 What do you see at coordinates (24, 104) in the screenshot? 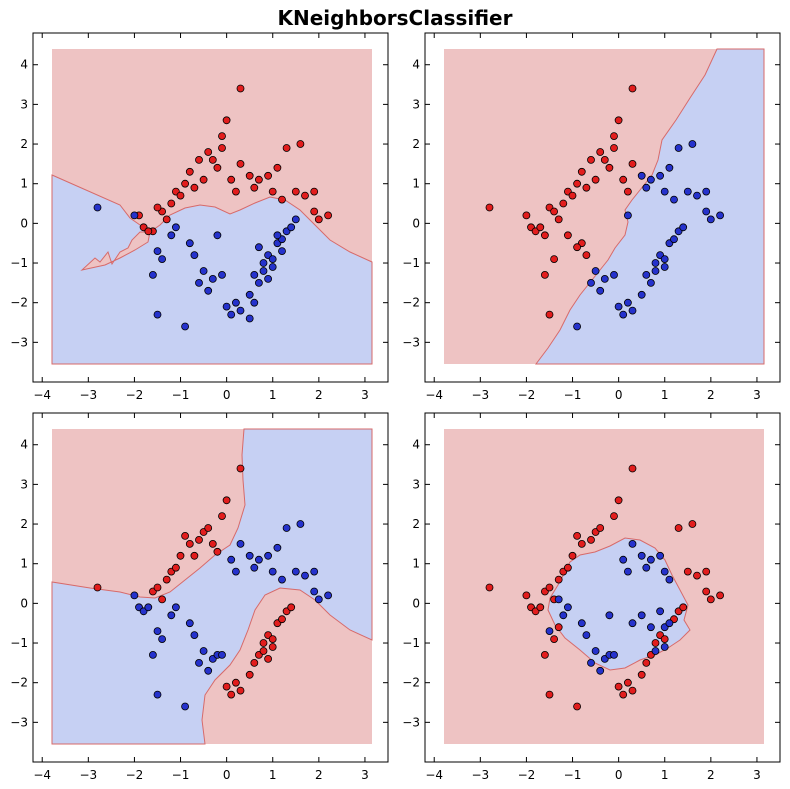
I see `y-tick-label: 3` at bounding box center [24, 104].